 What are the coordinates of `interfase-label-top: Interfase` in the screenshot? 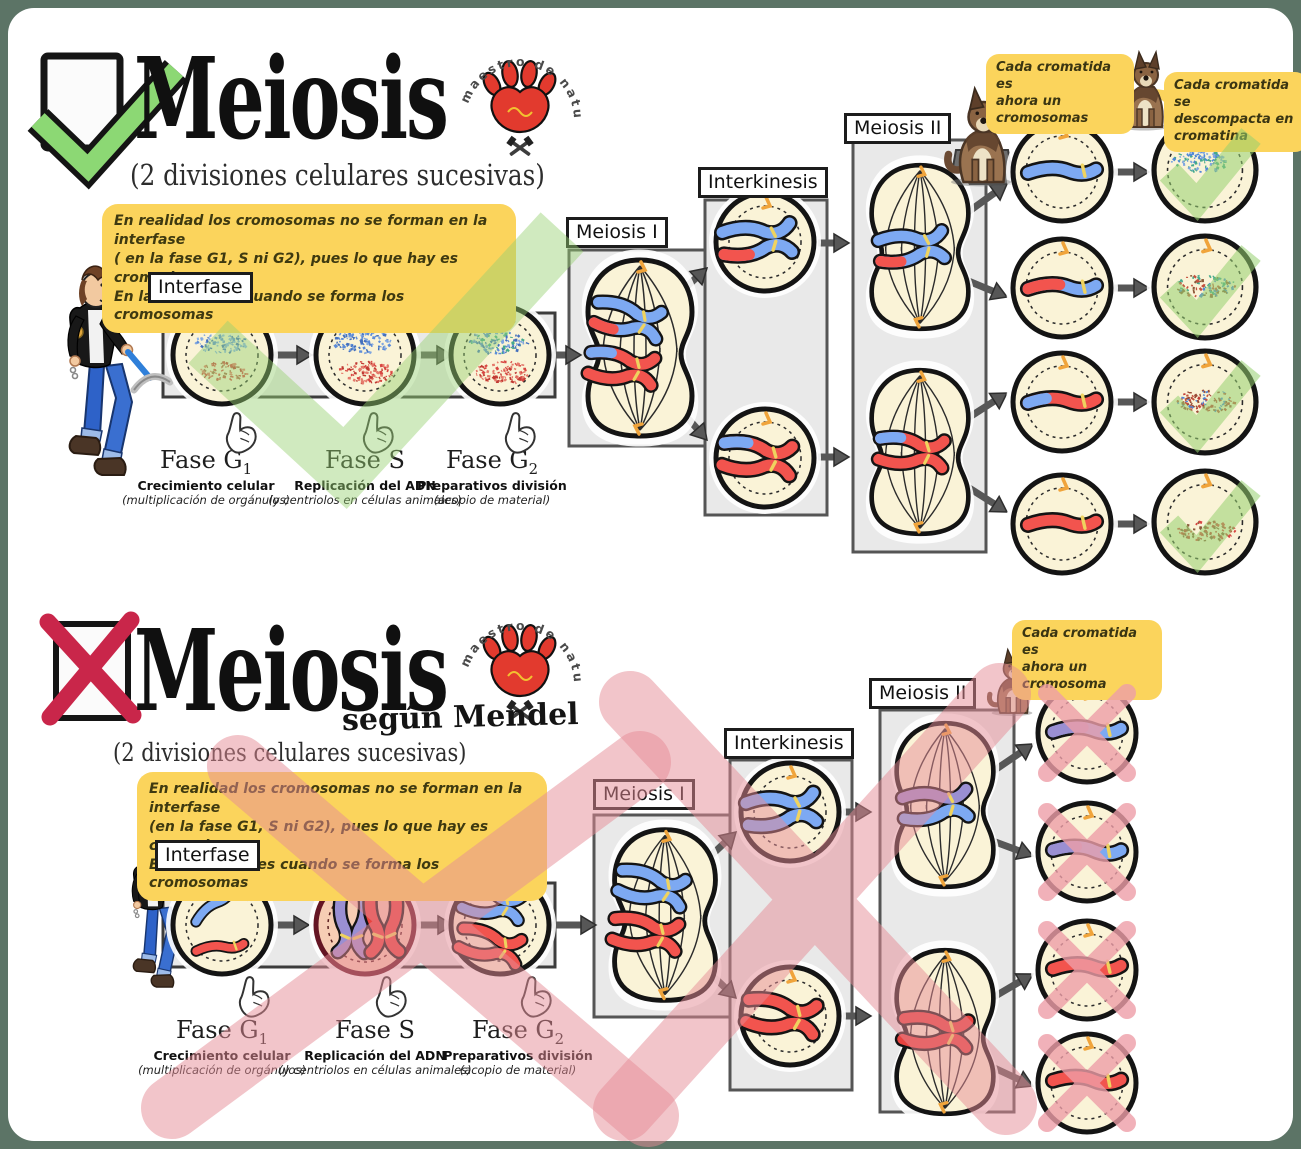 It's located at (200, 287).